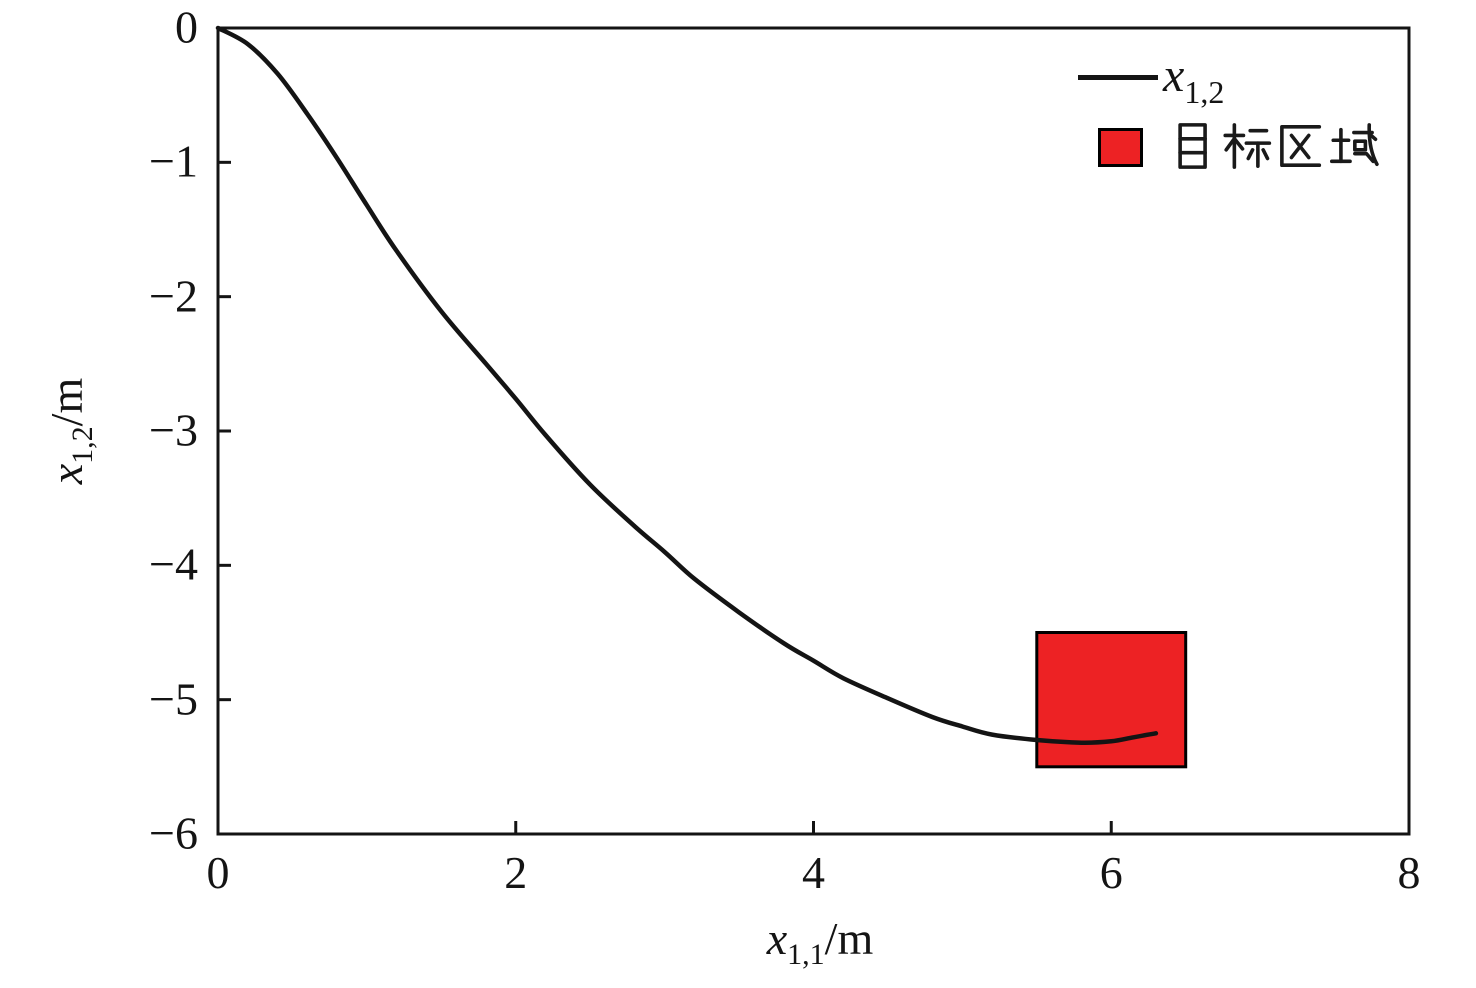 This screenshot has width=1476, height=988. What do you see at coordinates (66, 402) in the screenshot?
I see `y-axis-unit: /m` at bounding box center [66, 402].